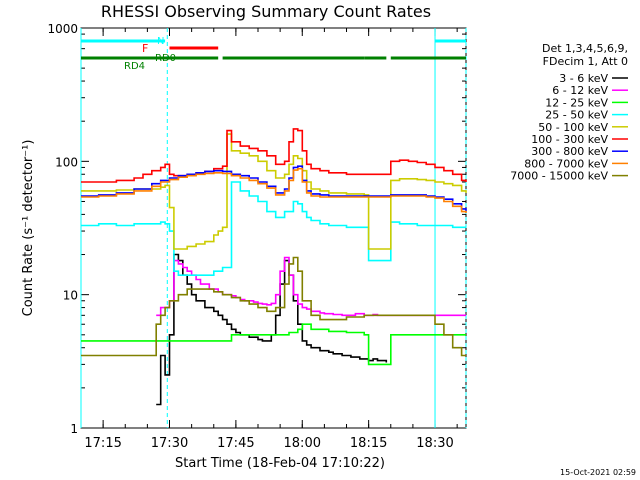 Image resolution: width=640 pixels, height=480 pixels. I want to click on legend-label: 6 - 12 keV, so click(580, 90).